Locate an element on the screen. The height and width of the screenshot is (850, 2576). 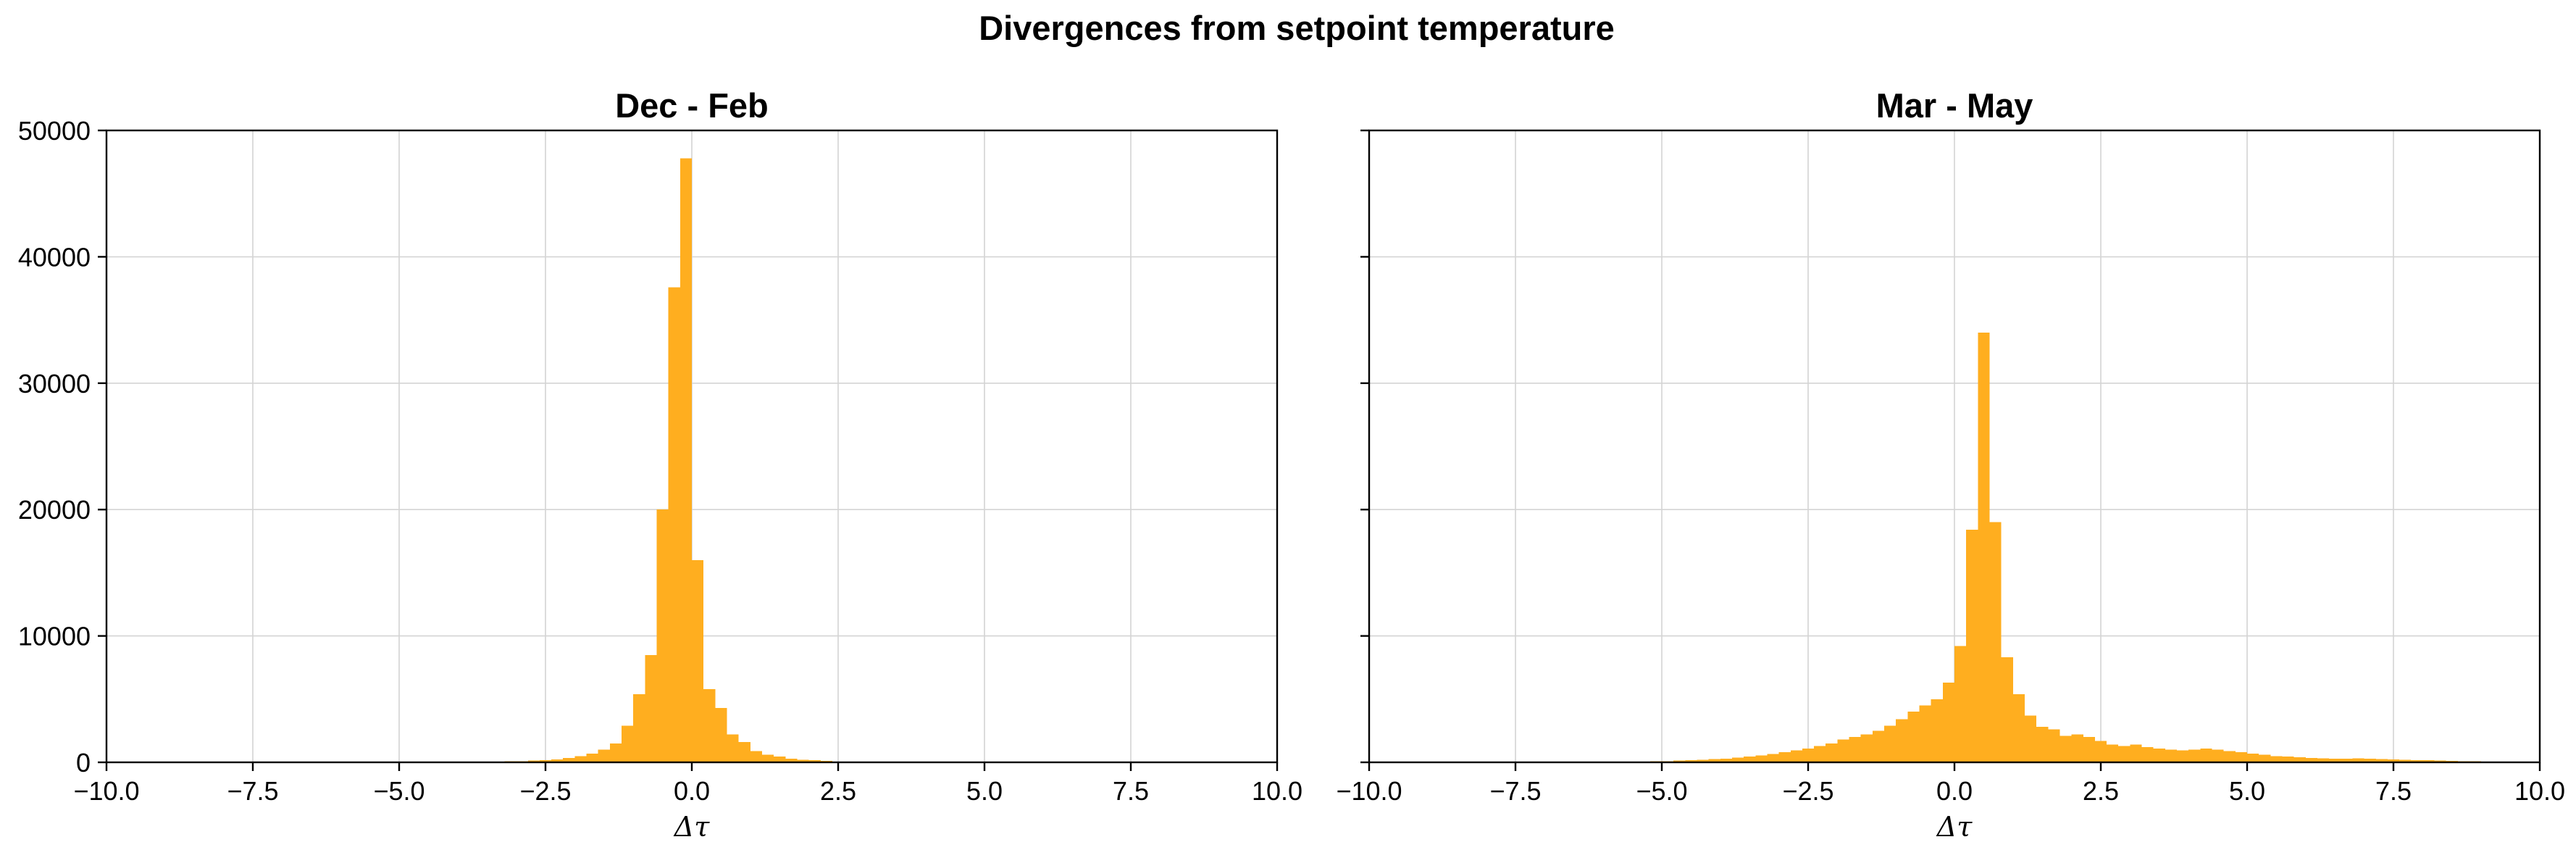
y-tick-label: 30000 is located at coordinates (54, 384).